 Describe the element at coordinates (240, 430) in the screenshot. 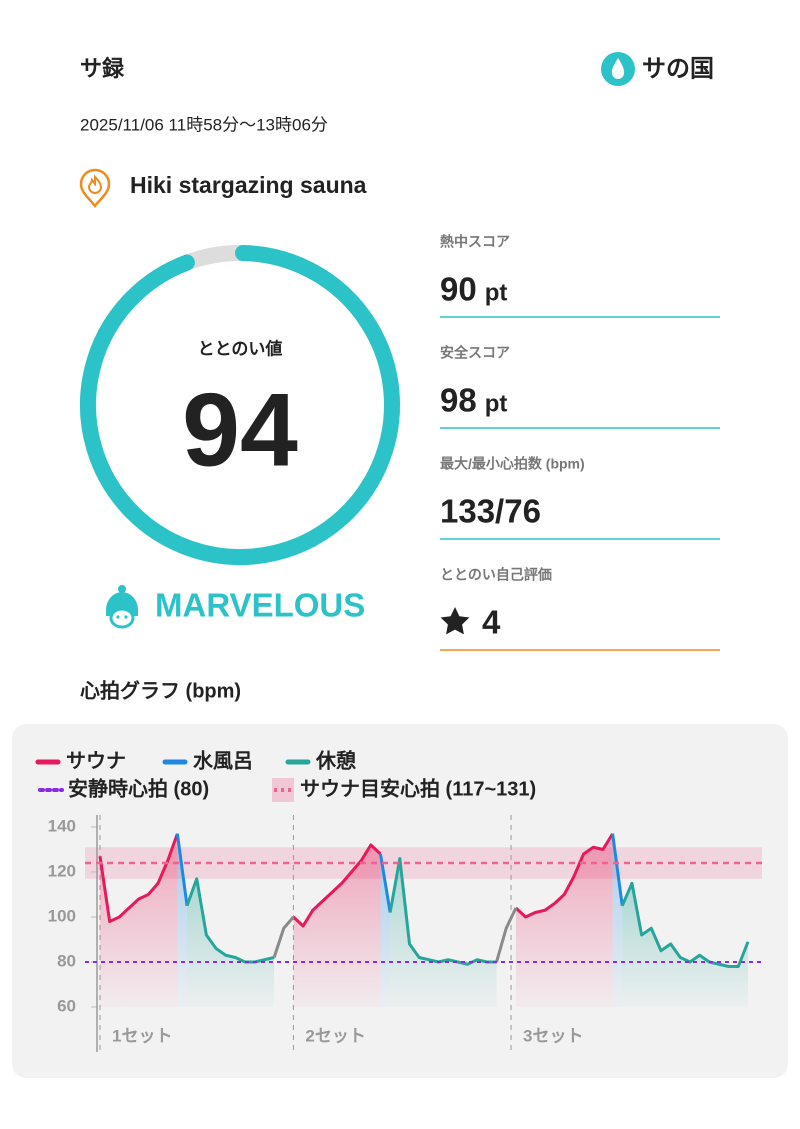

I see `score-value: 94` at that location.